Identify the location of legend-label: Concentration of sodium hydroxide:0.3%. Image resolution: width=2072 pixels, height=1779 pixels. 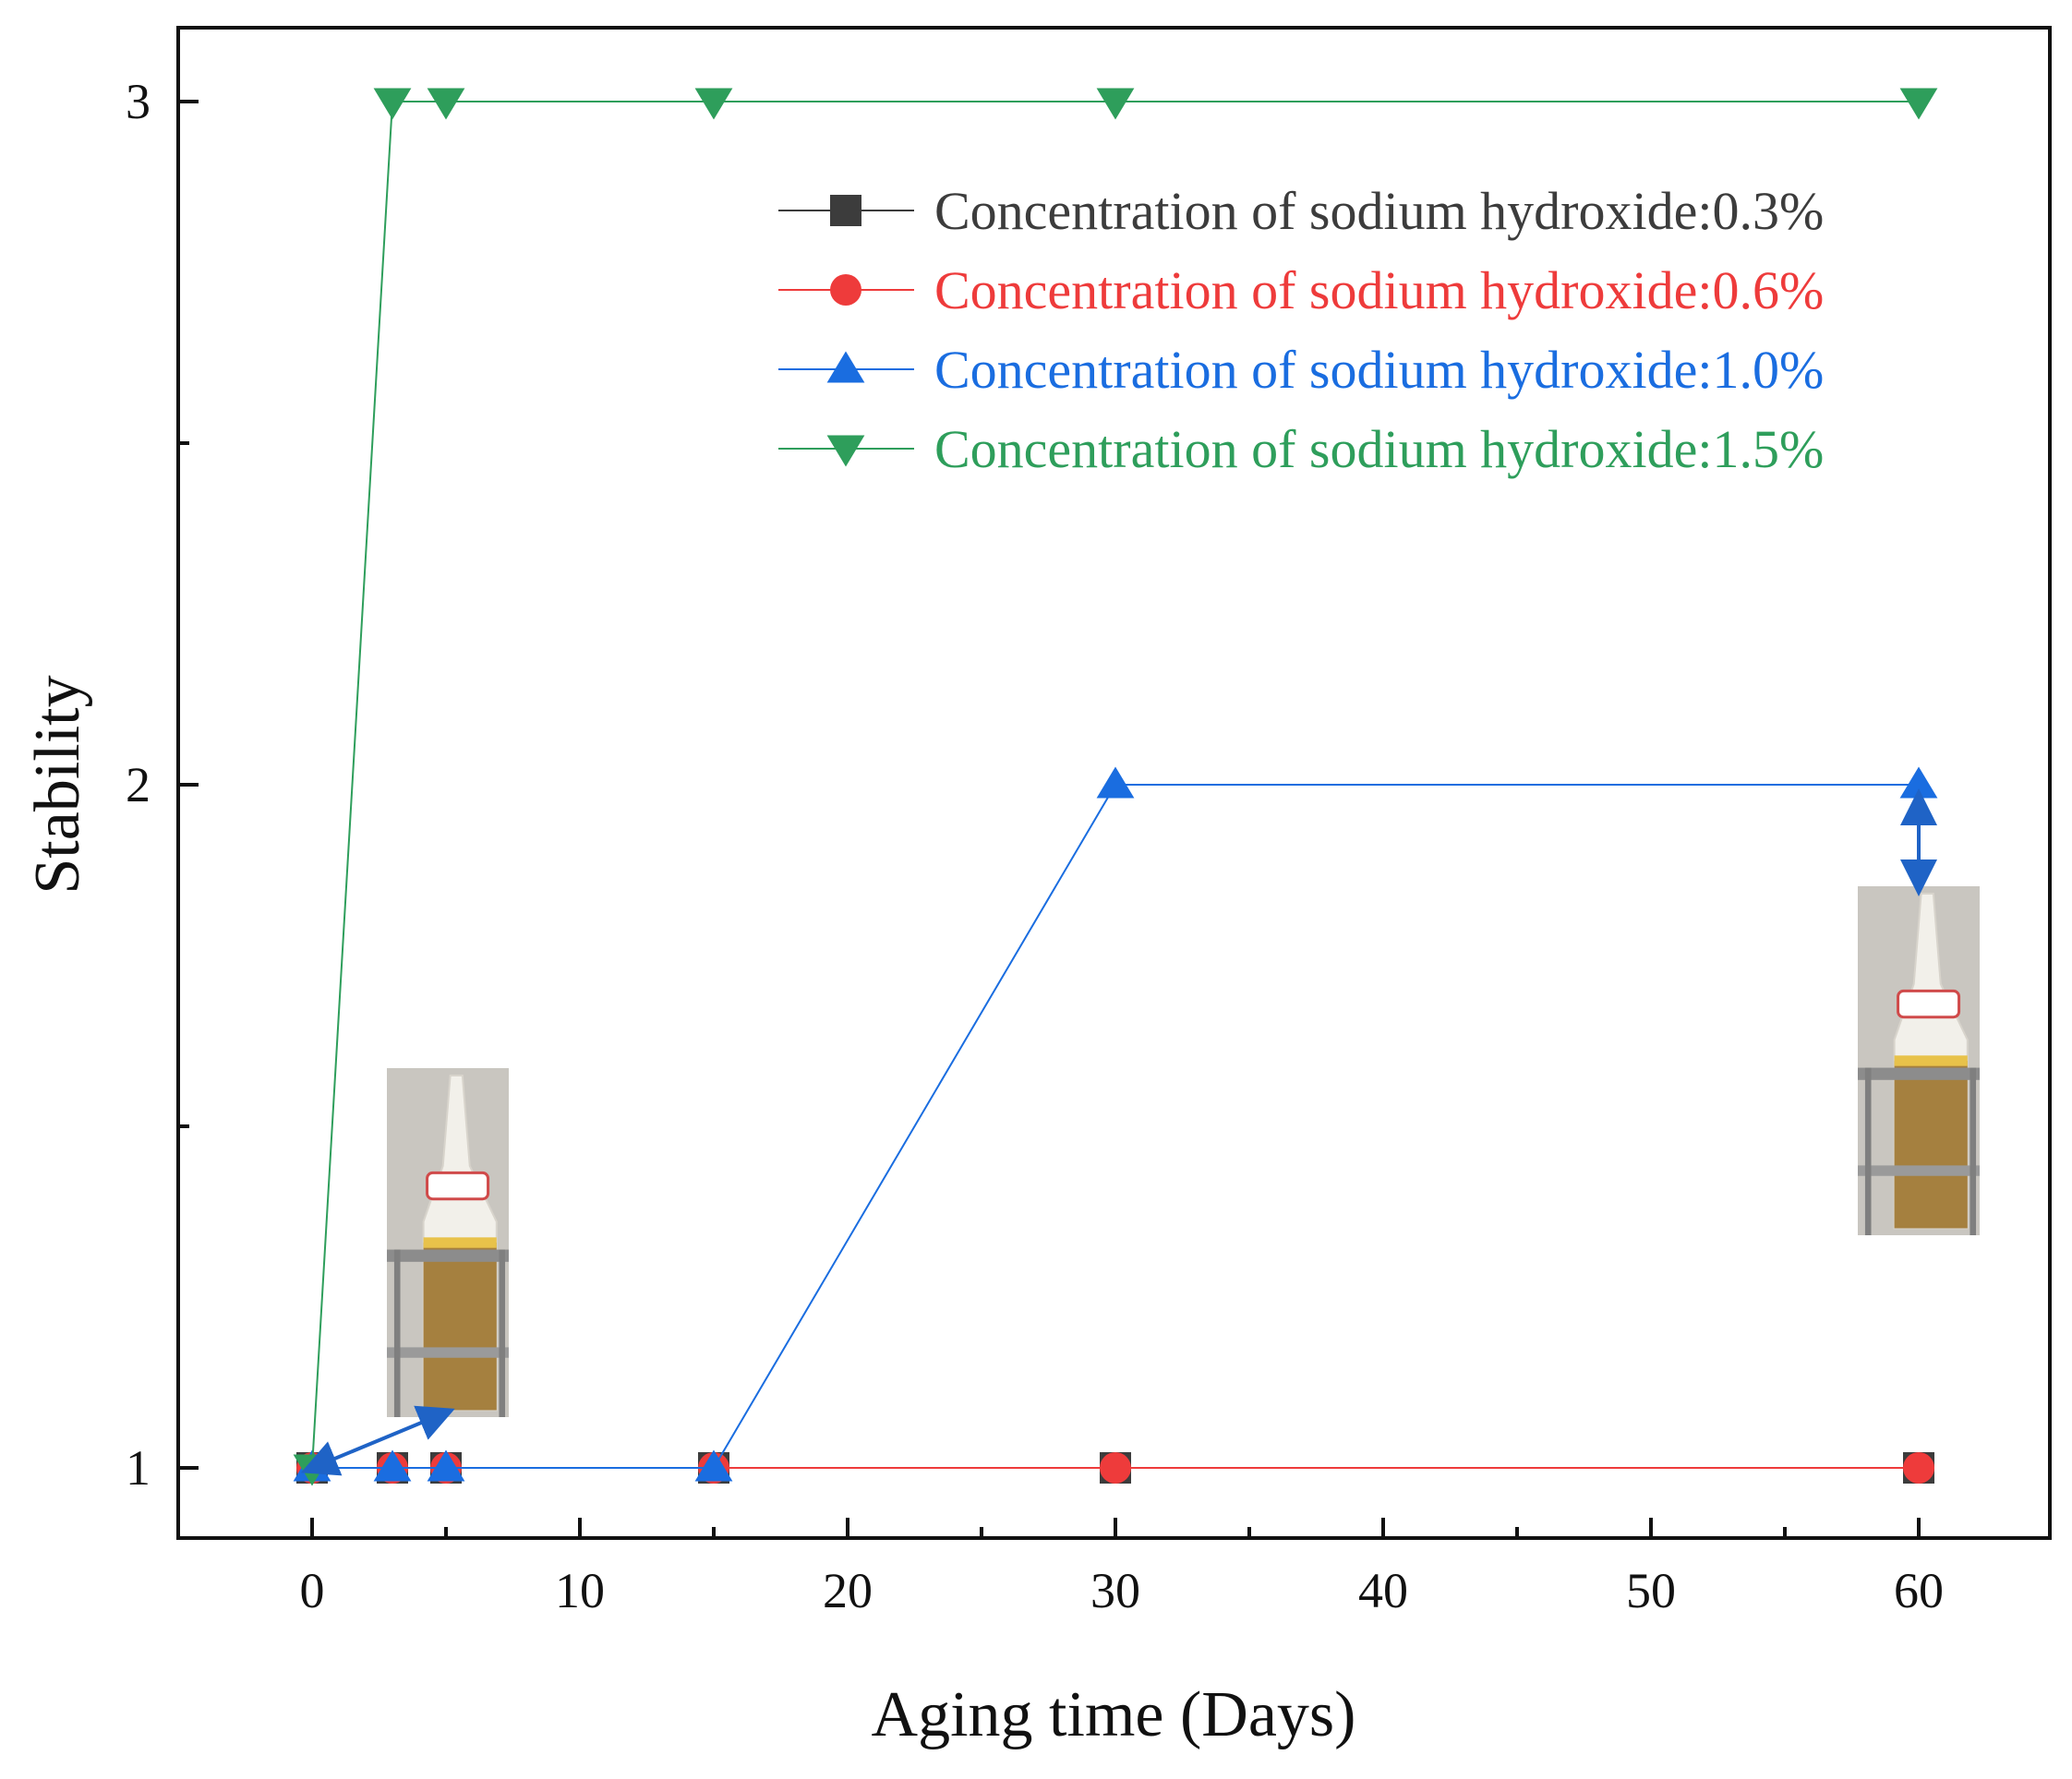
(1379, 211).